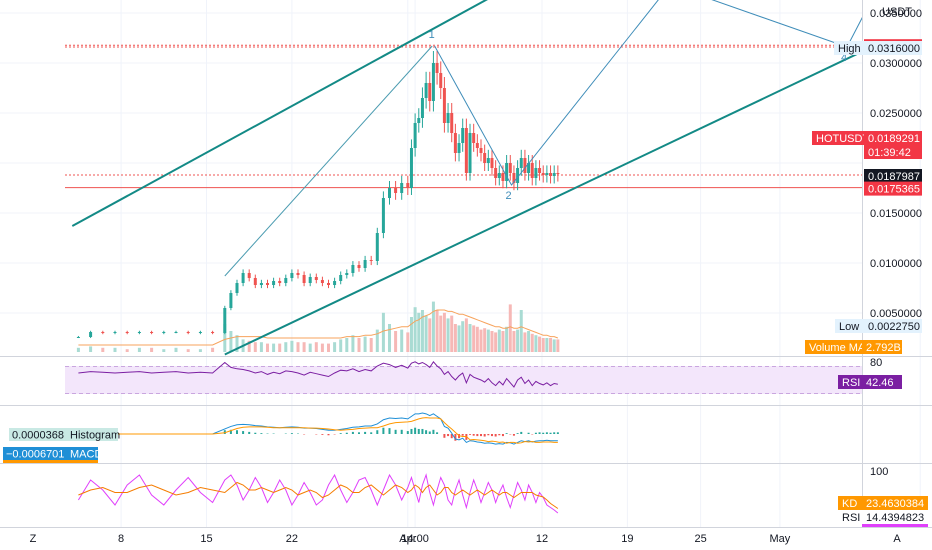 The image size is (932, 550). What do you see at coordinates (842, 139) in the screenshot?
I see `symbol-badge-text: HOTUSDT` at bounding box center [842, 139].